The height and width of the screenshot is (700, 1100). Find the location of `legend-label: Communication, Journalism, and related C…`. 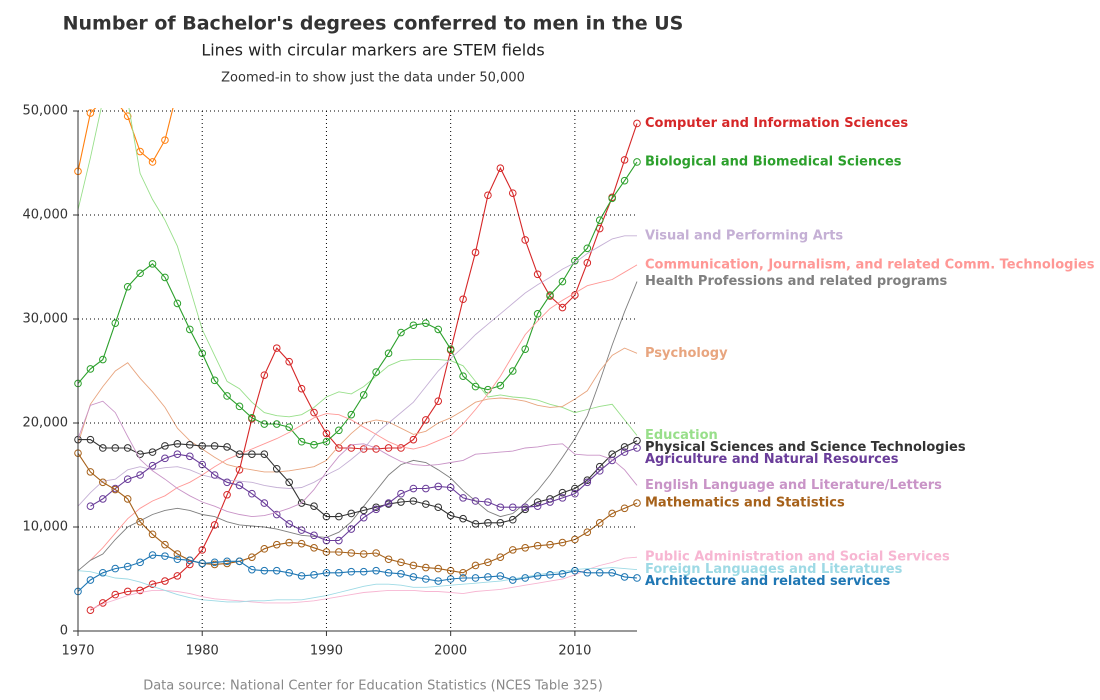

legend-label: Communication, Journalism, and related C… is located at coordinates (870, 264).